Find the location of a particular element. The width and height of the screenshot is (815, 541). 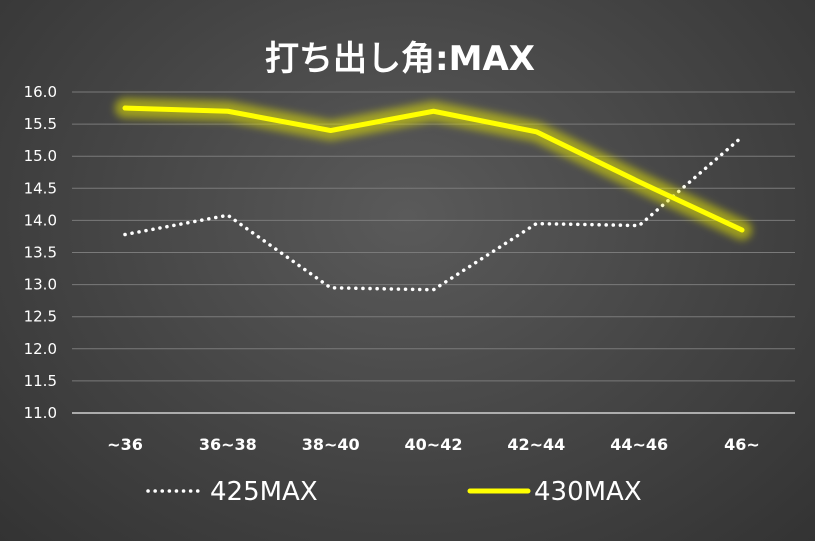

y-tick-label: 14.5 is located at coordinates (40, 188).